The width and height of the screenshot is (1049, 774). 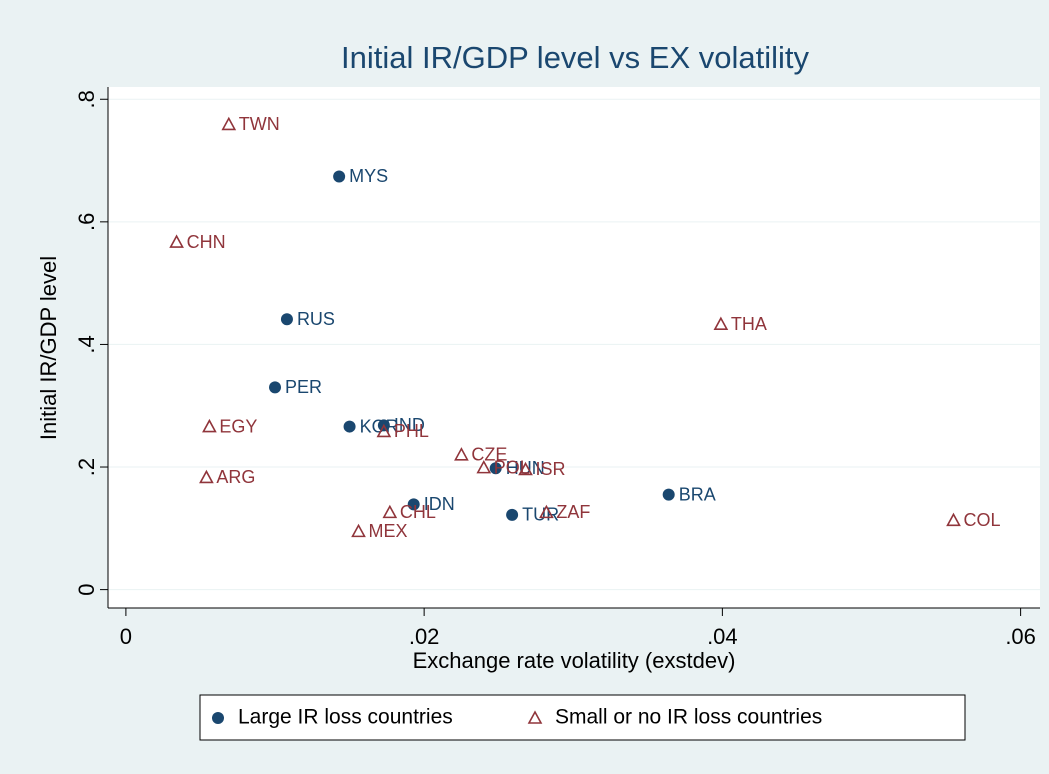 What do you see at coordinates (722, 636) in the screenshot?
I see `x-tick-label: .04` at bounding box center [722, 636].